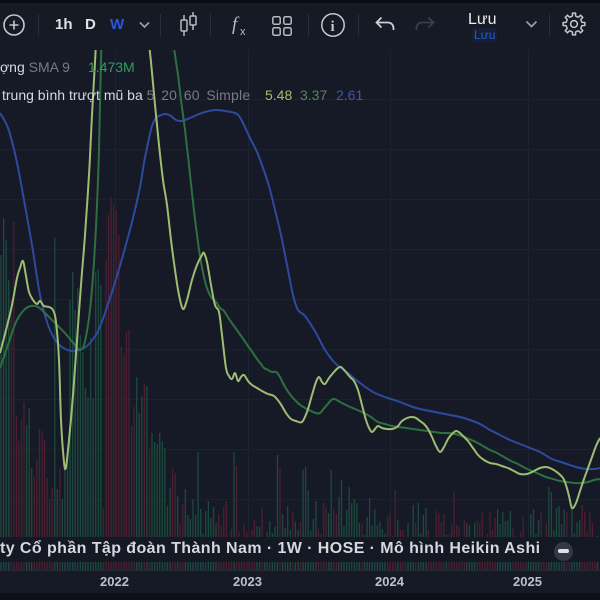  Describe the element at coordinates (243, 32) in the screenshot. I see `svg-text: x` at that location.